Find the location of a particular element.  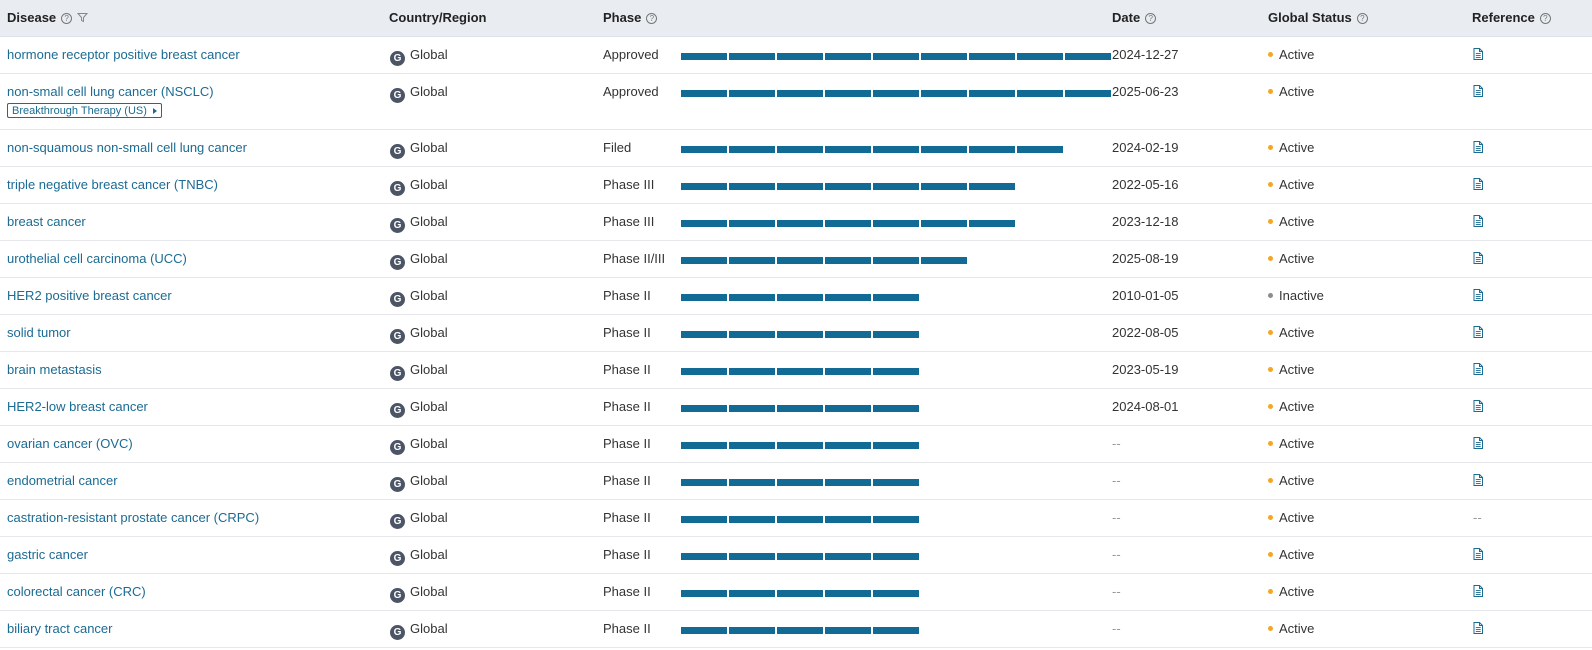

disease-link: gastric cancer is located at coordinates (47, 554).